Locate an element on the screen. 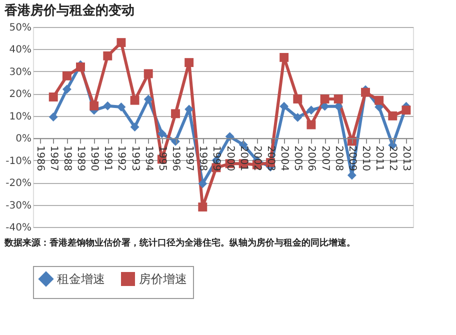 The width and height of the screenshot is (456, 335). x-tick-label: 2001 is located at coordinates (243, 159).